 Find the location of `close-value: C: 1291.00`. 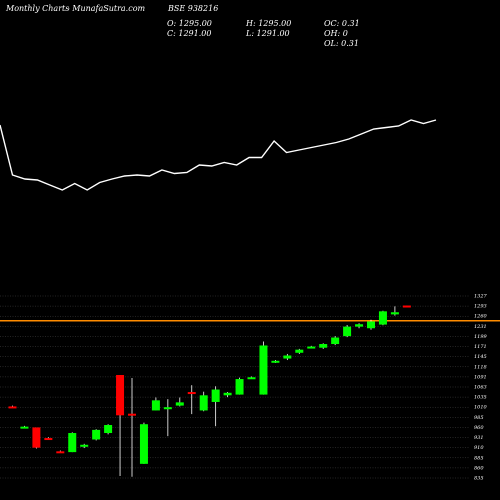

close-value: C: 1291.00 is located at coordinates (189, 33).